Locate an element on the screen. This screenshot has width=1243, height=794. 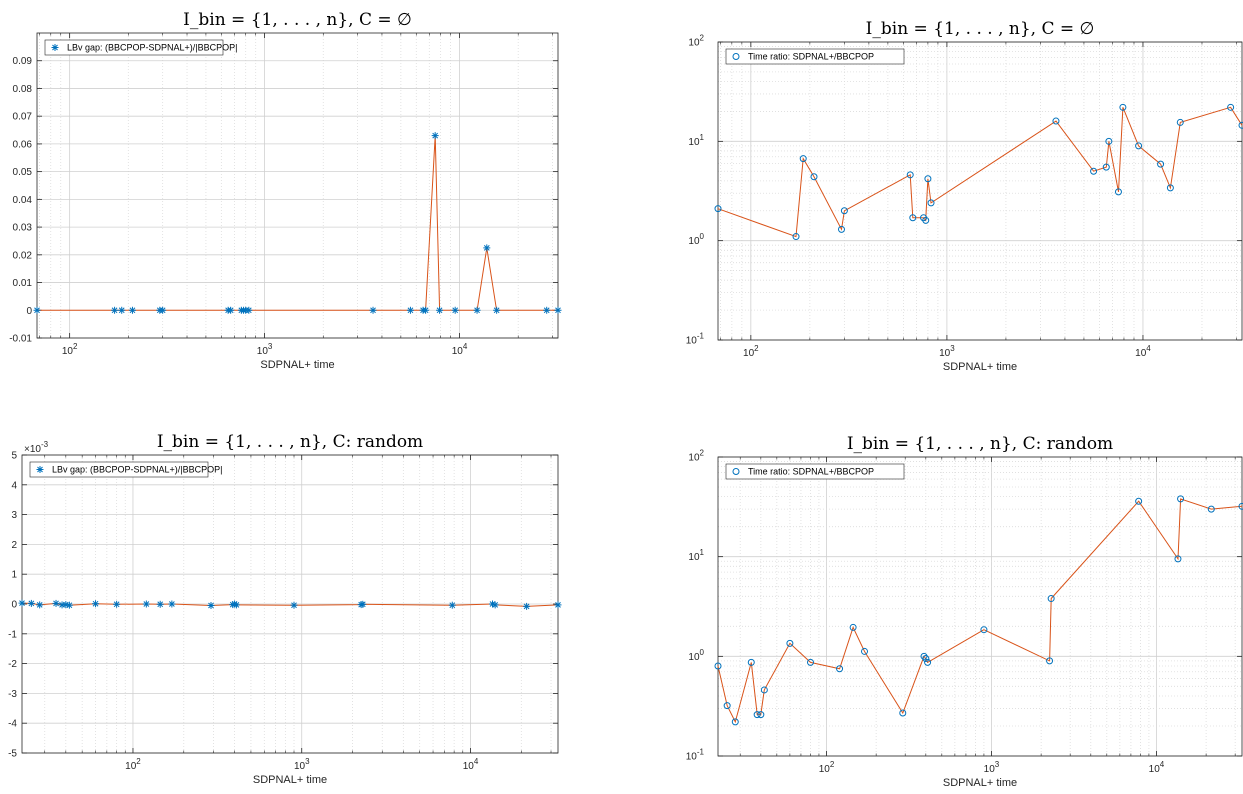
y-tick-label: 0.04 is located at coordinates (23, 200).